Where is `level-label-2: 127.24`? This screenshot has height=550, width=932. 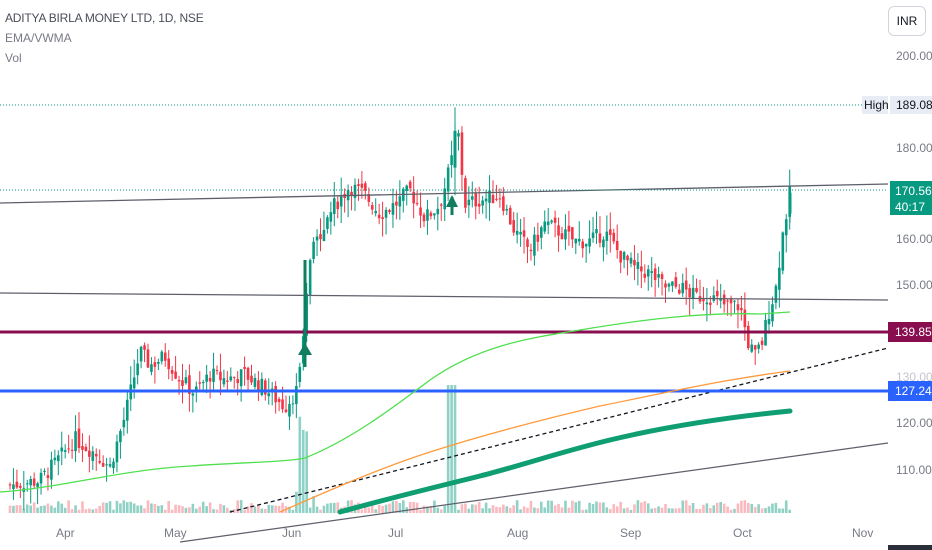 level-label-2: 127.24 is located at coordinates (913, 391).